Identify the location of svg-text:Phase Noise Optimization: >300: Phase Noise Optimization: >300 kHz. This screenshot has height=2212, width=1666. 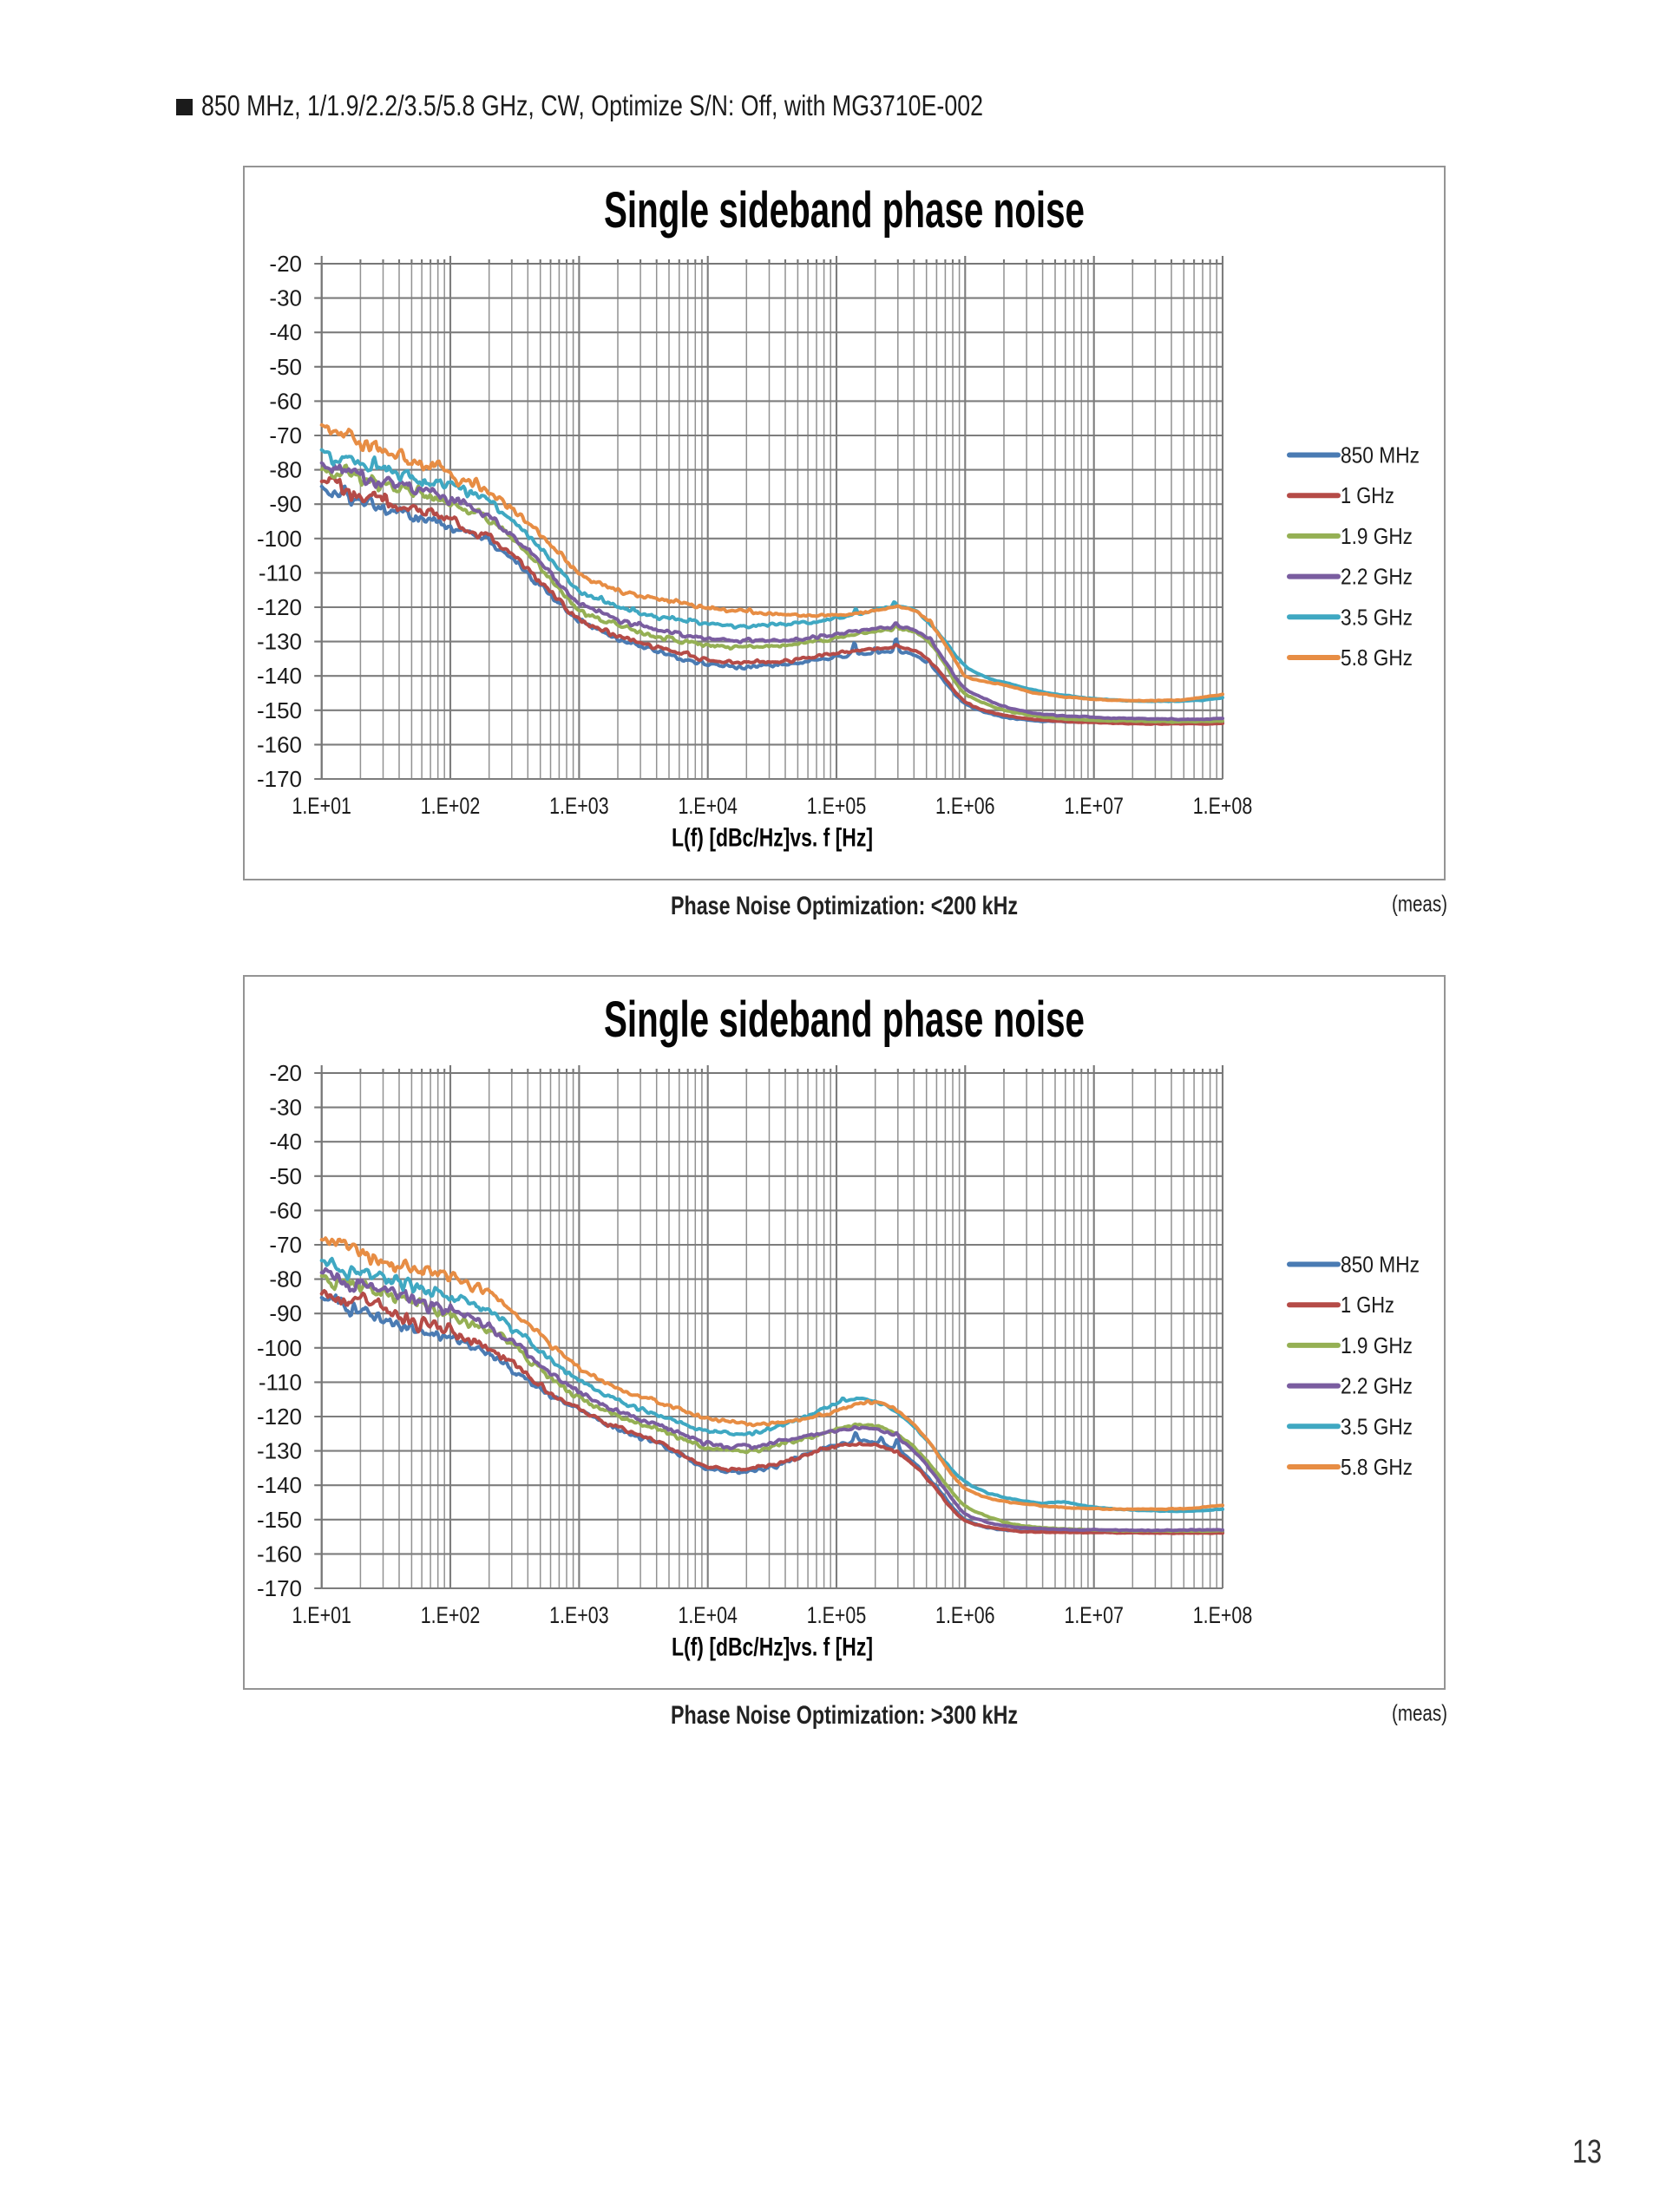
(844, 1715).